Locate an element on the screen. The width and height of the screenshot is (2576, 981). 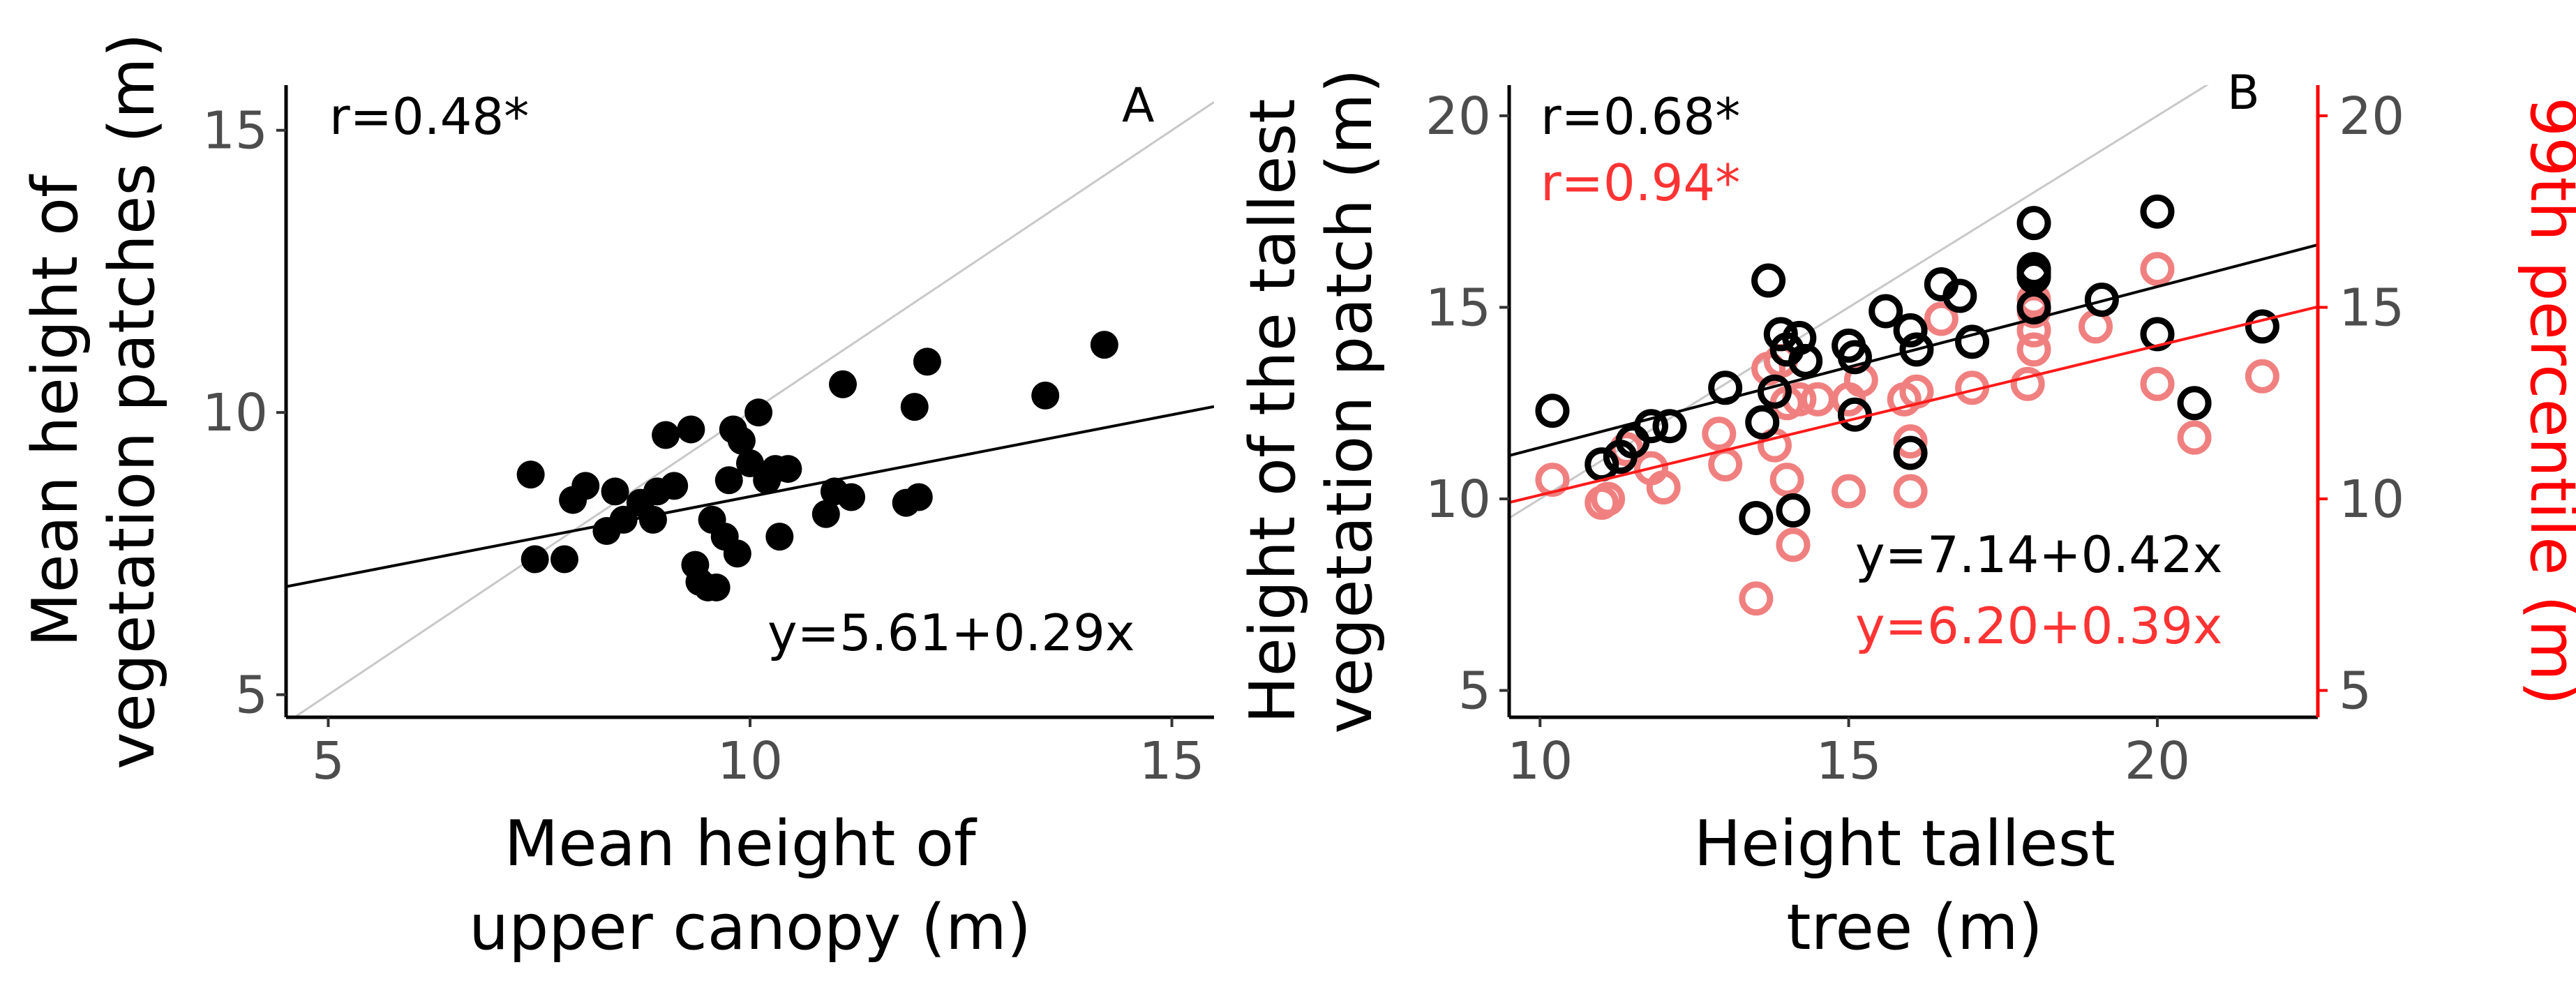
panel-a-equation: y=5.61+0.29x is located at coordinates (951, 633).